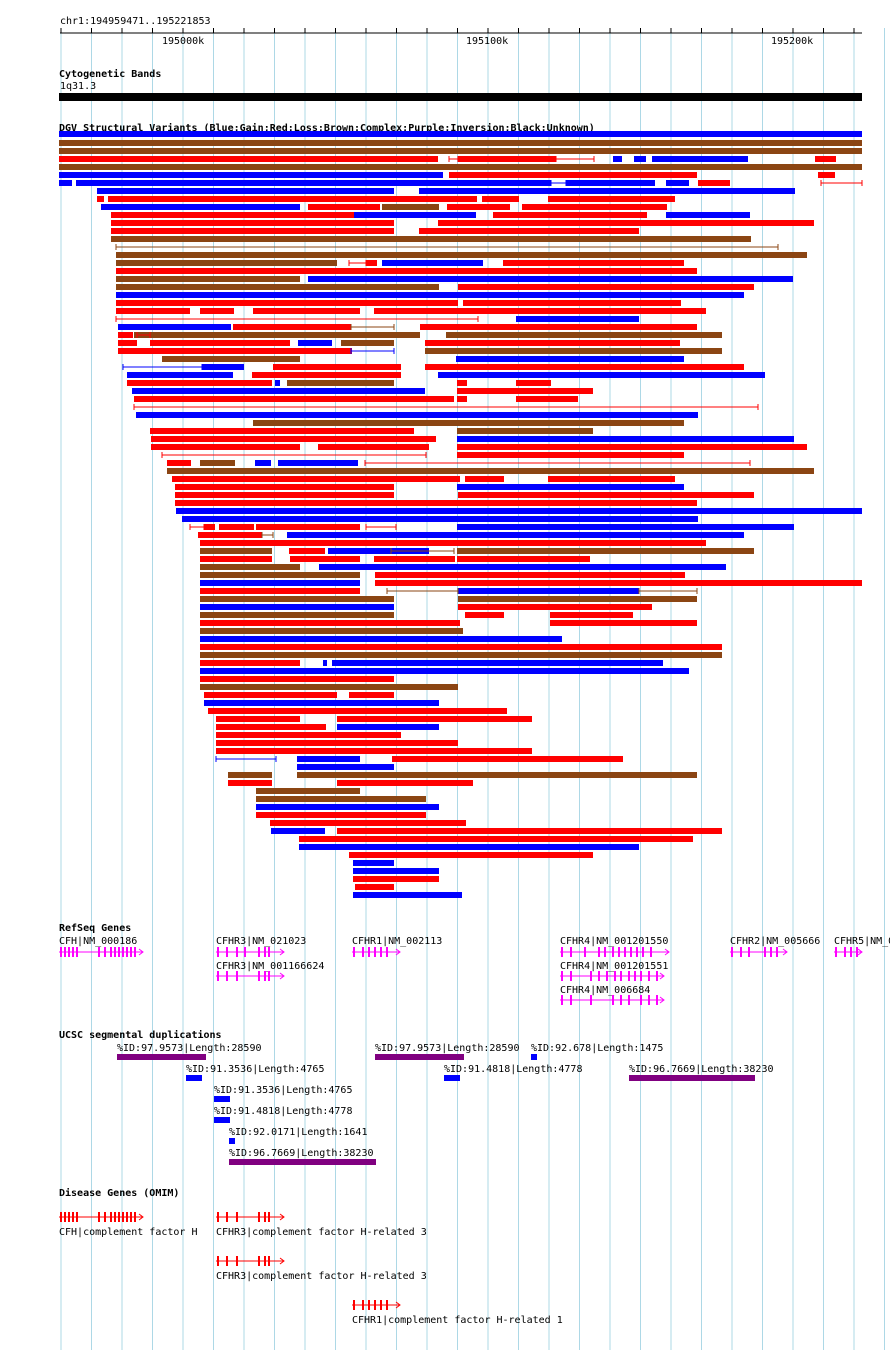  Describe the element at coordinates (862, 941) in the screenshot. I see `gene-label: CFHR5|NM_0` at that location.